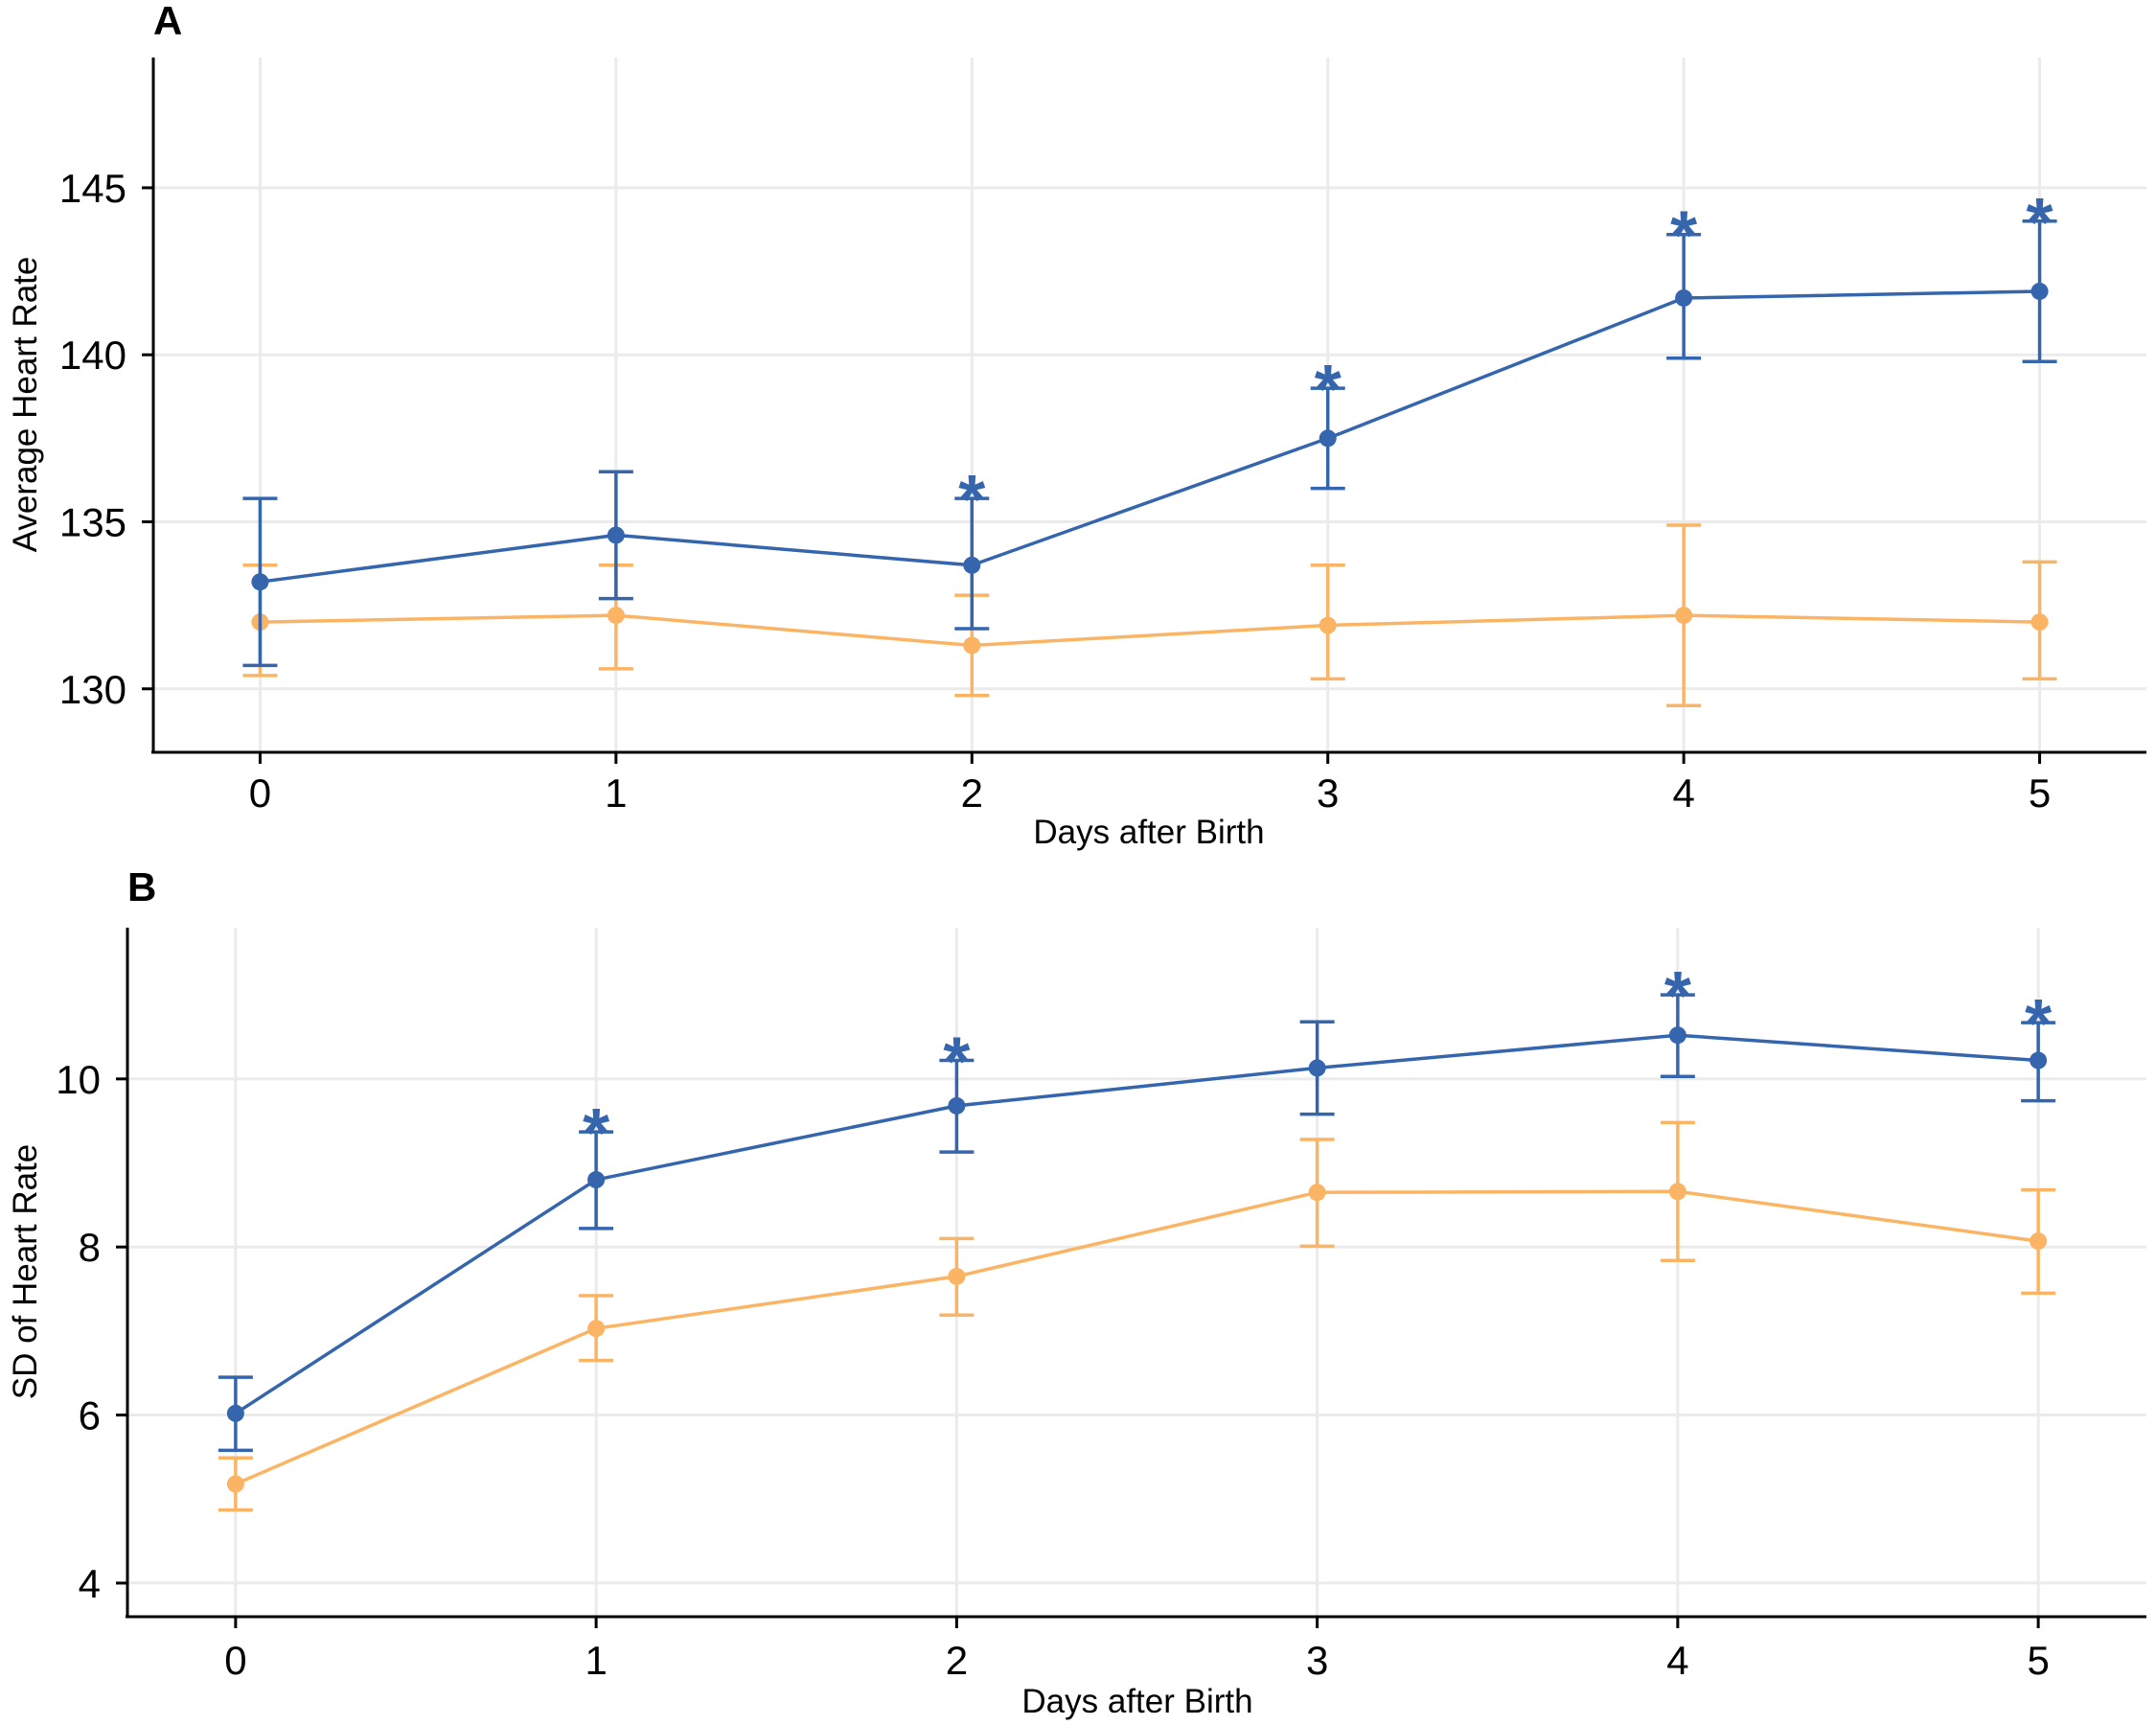  What do you see at coordinates (2040, 793) in the screenshot?
I see `panel-a-x-tick-label: 5` at bounding box center [2040, 793].